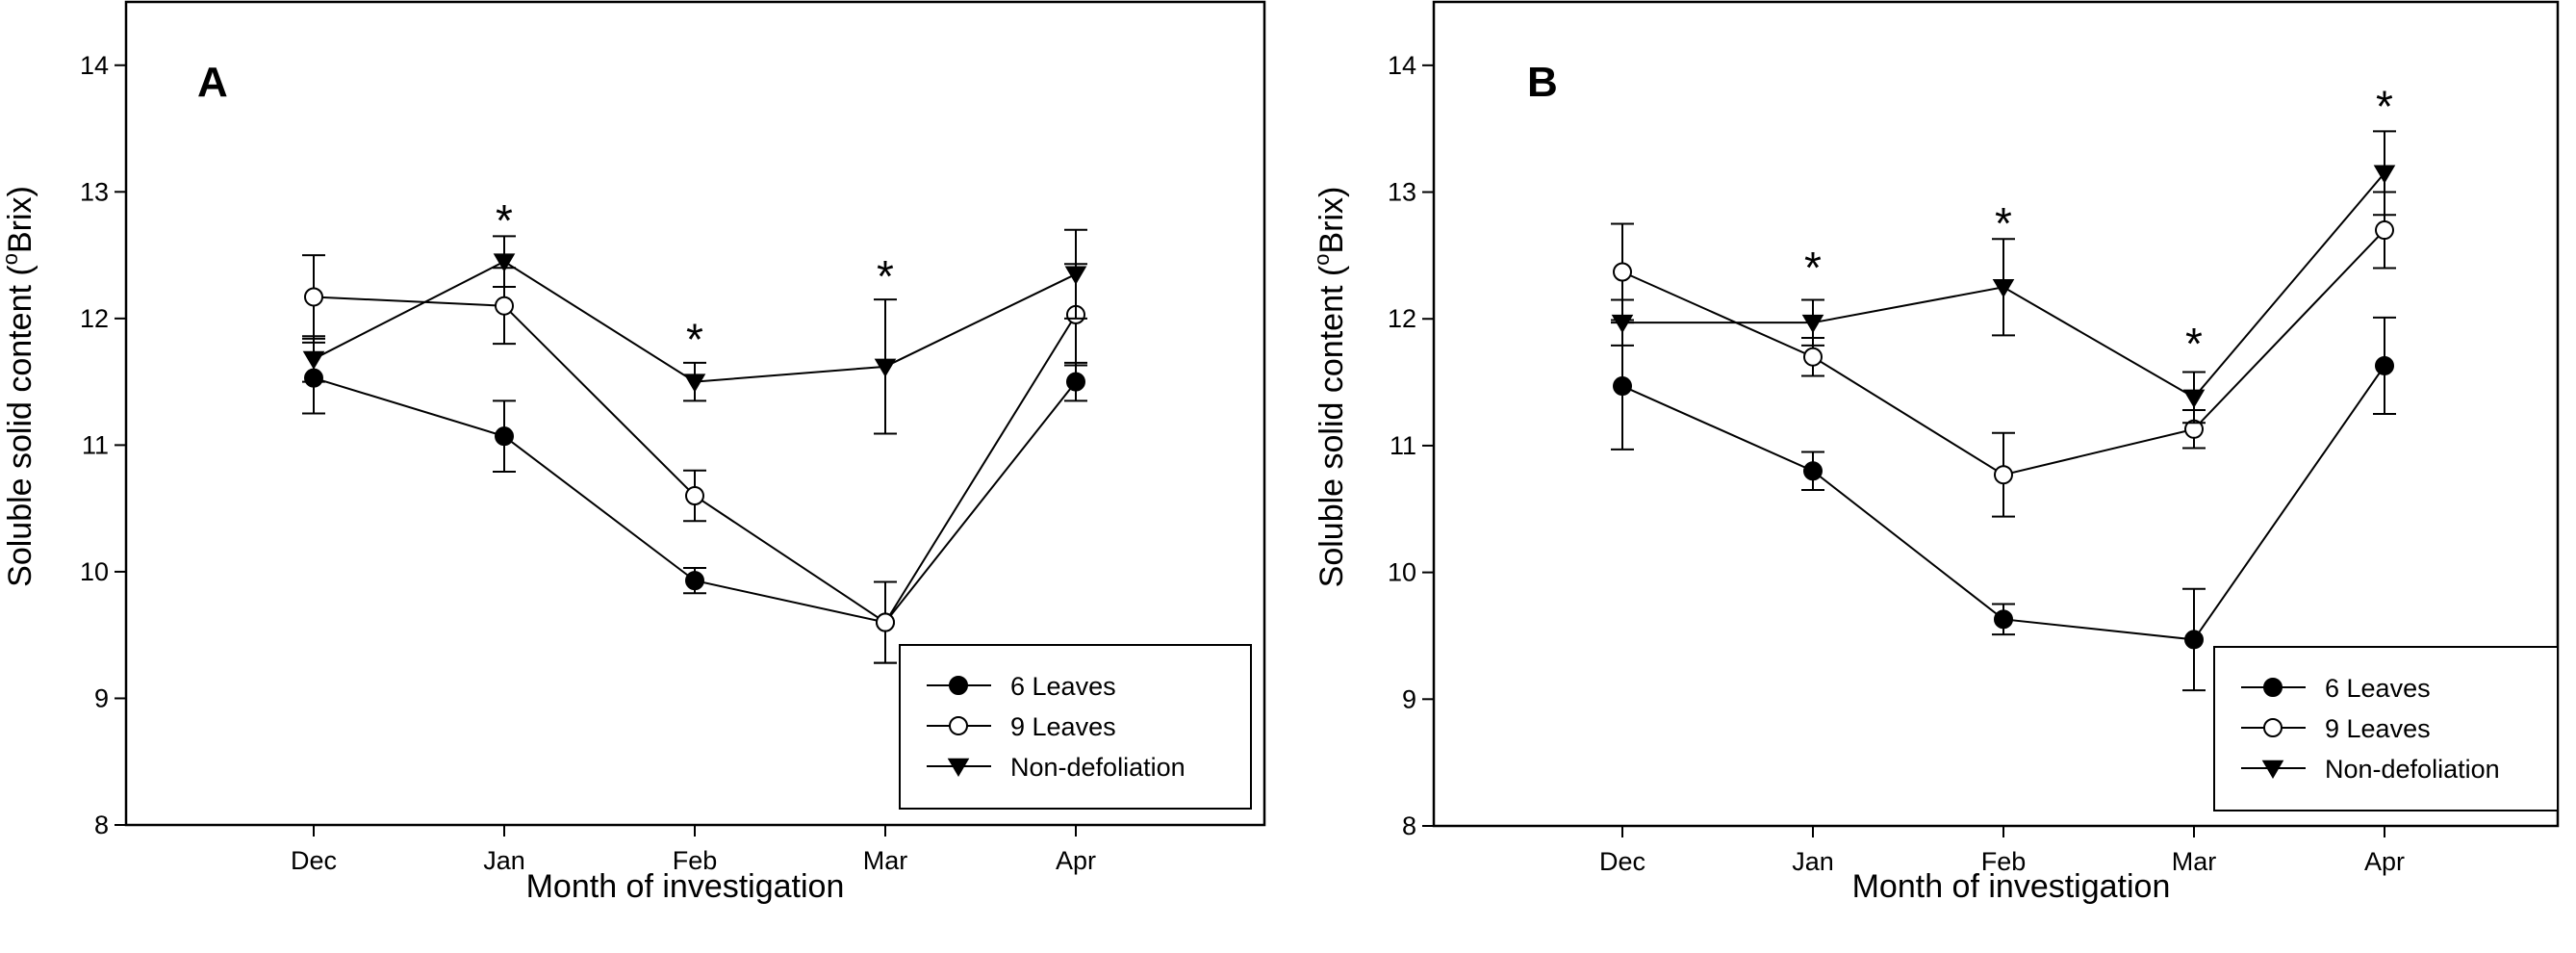 The width and height of the screenshot is (2576, 953). I want to click on panel-letter: A, so click(212, 82).